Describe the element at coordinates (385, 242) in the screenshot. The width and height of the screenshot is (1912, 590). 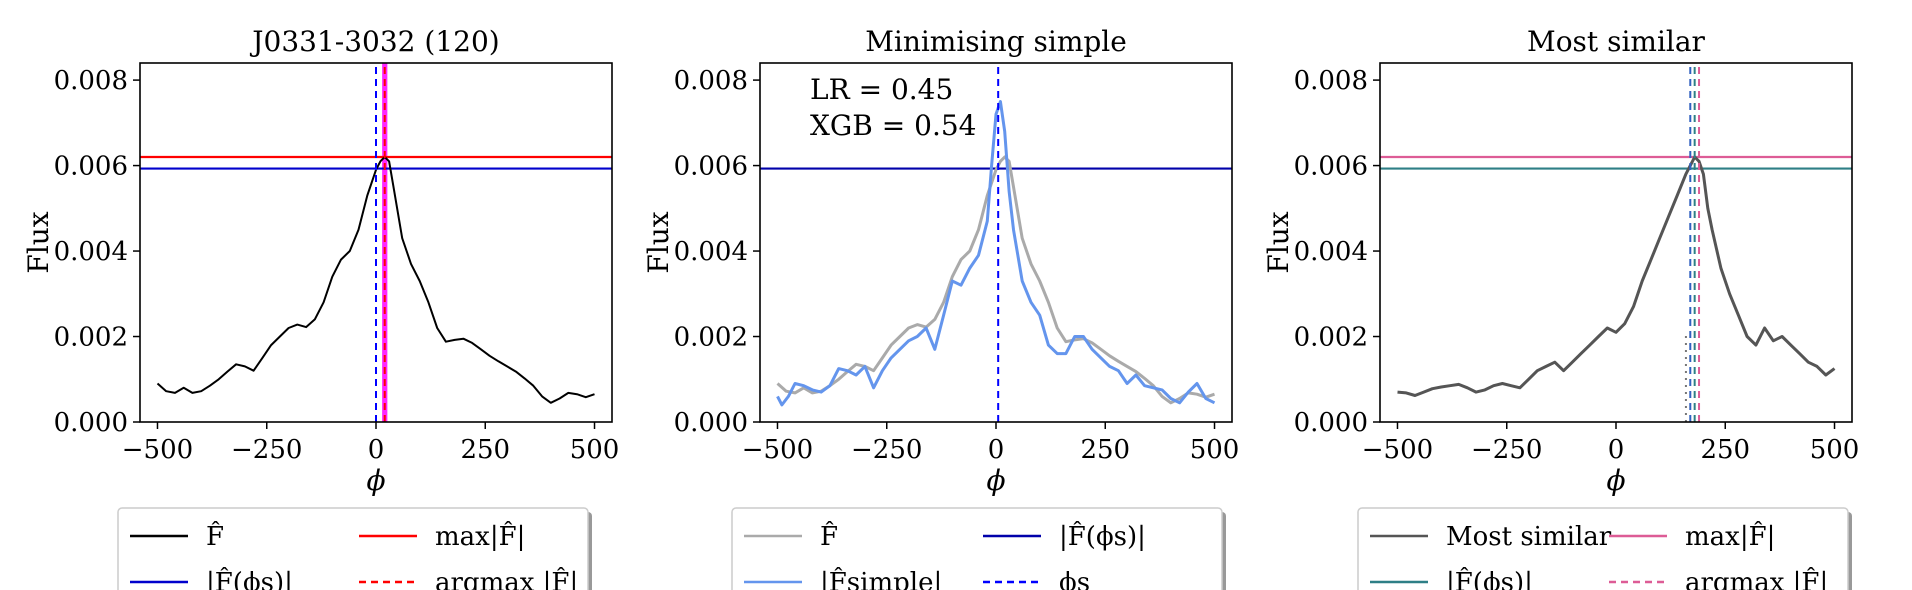
I see `argmax-band` at that location.